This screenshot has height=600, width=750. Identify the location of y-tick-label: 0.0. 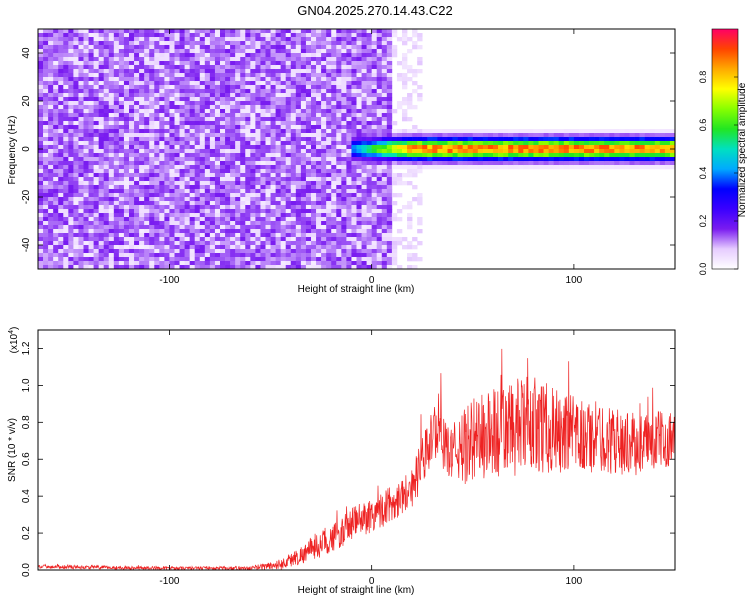
(26, 570).